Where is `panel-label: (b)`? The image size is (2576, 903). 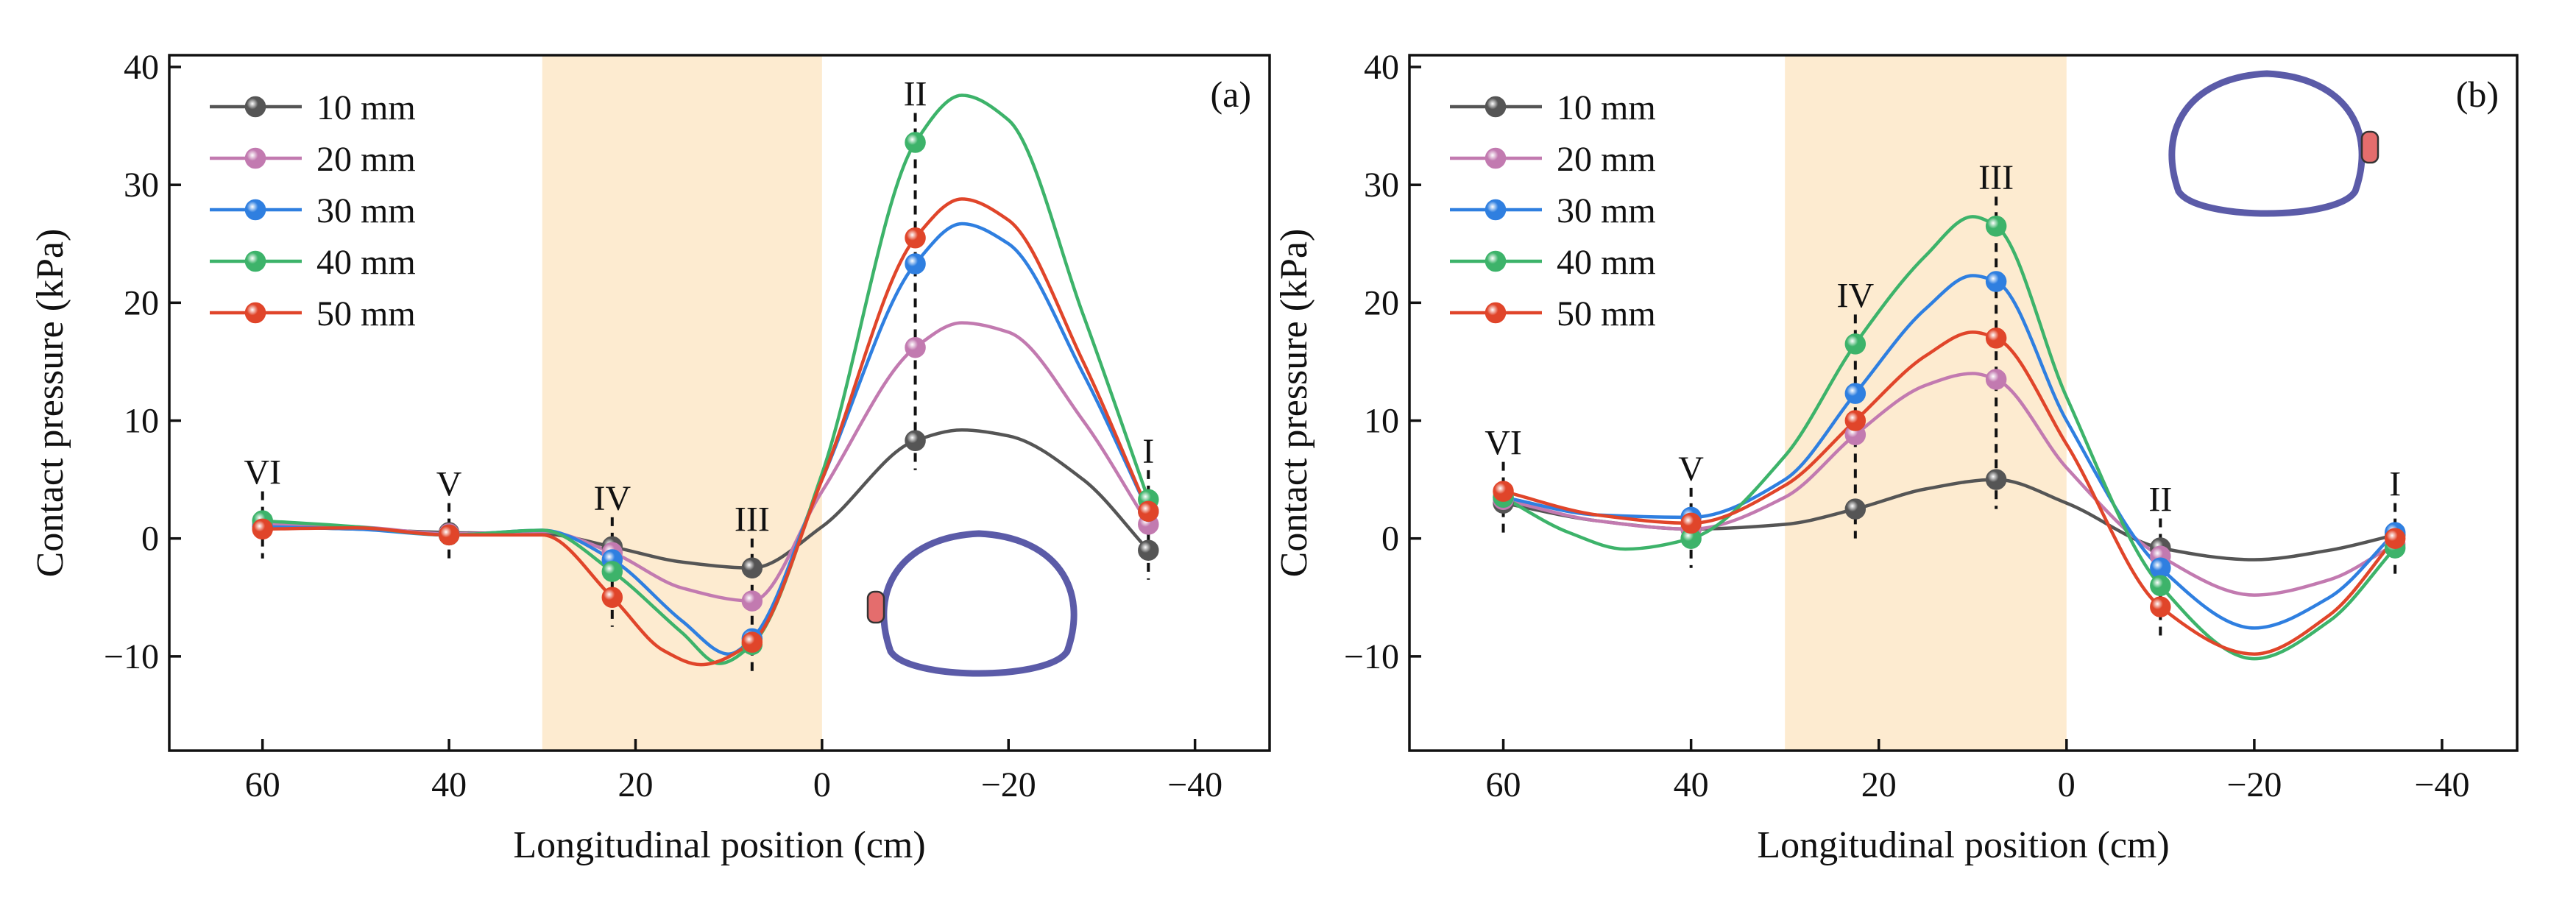
panel-label: (b) is located at coordinates (2477, 94).